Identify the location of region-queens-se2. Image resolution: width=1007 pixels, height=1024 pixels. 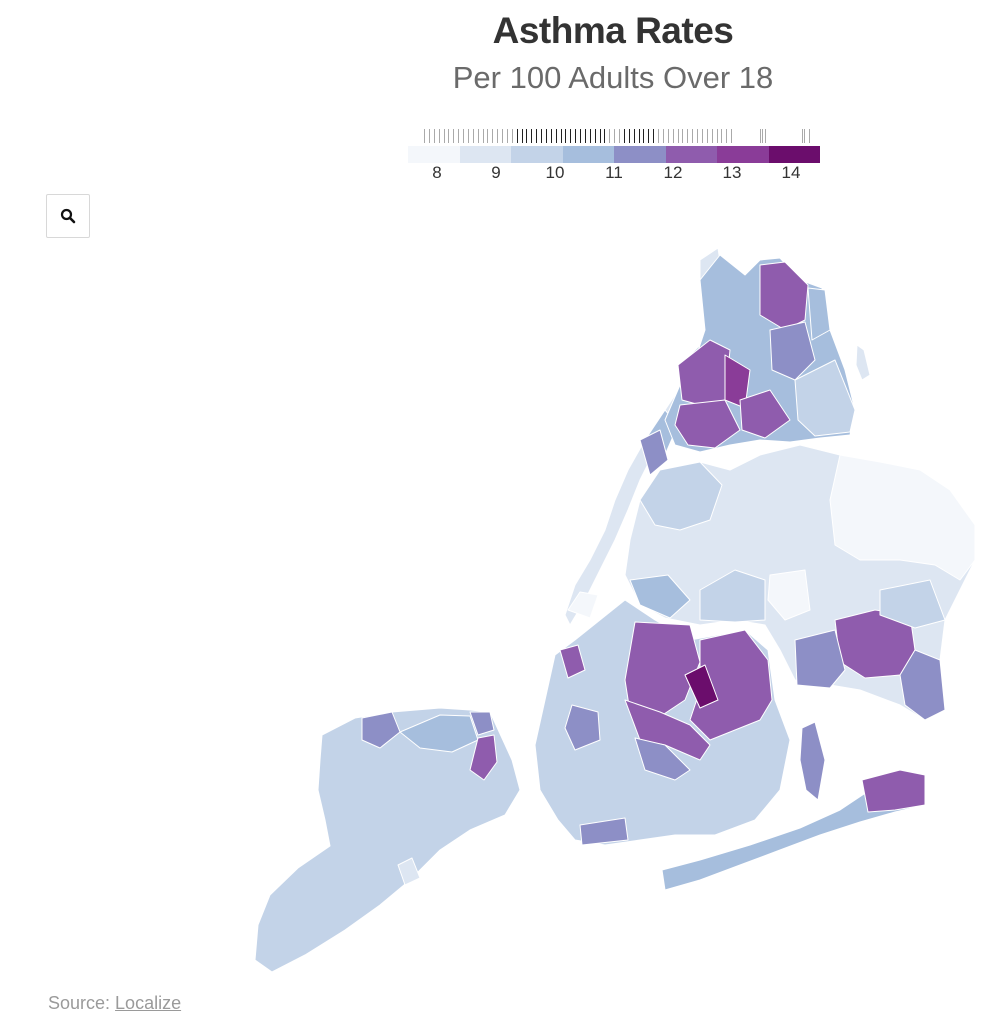
(922, 685).